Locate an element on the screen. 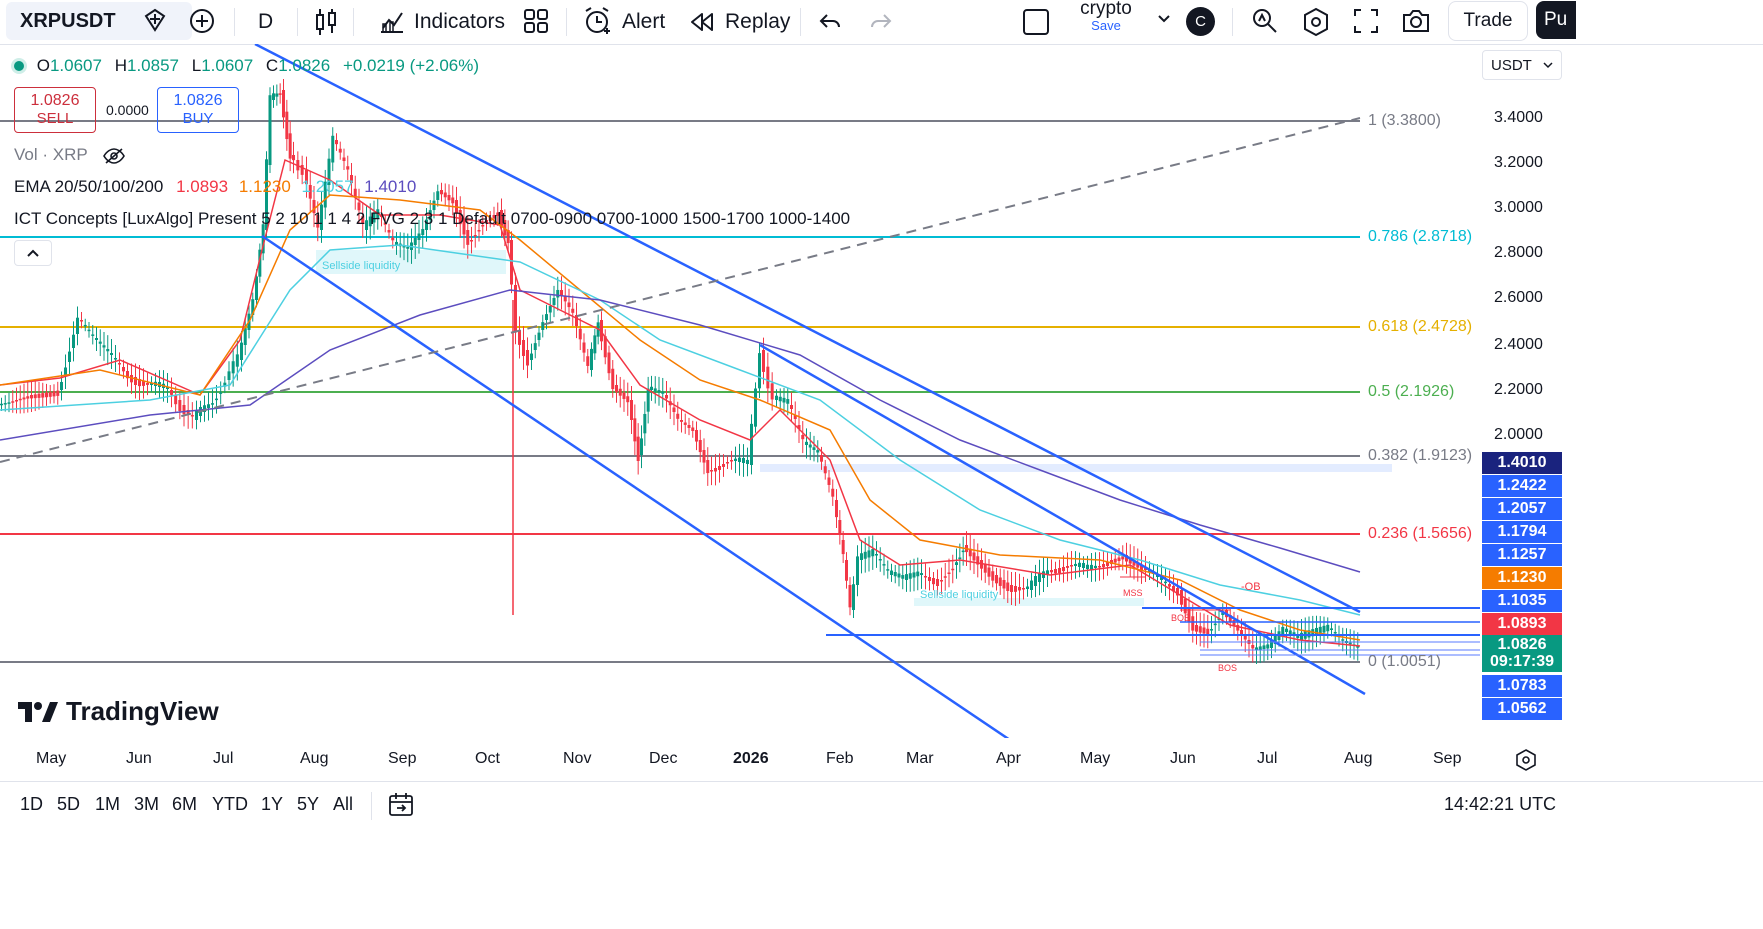 This screenshot has height=929, width=1763. ohlc-low: 1.0607 is located at coordinates (227, 65).